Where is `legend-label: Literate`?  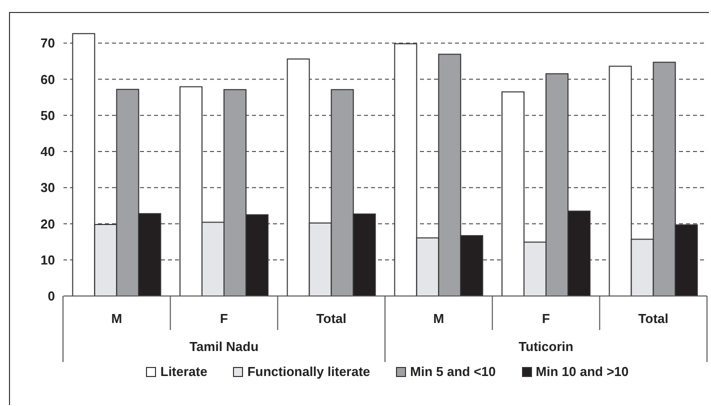 legend-label: Literate is located at coordinates (184, 371).